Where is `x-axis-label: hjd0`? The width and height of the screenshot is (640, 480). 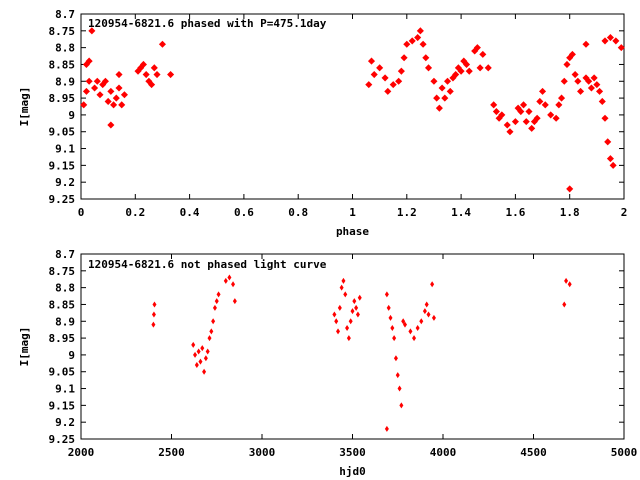
x-axis-label: hjd0 is located at coordinates (352, 471).